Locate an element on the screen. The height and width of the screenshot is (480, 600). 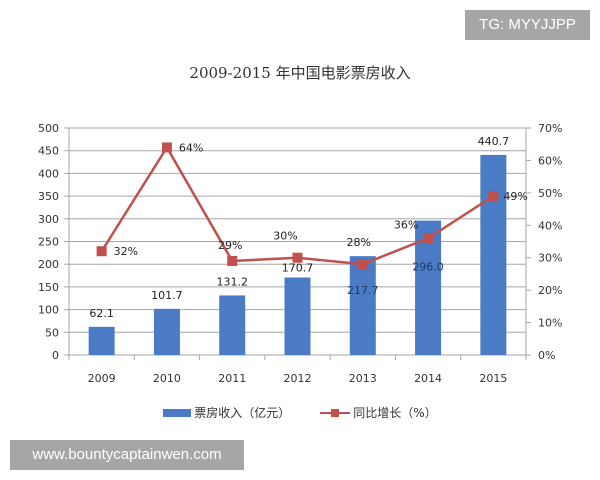
line-data-label: 28% is located at coordinates (359, 242).